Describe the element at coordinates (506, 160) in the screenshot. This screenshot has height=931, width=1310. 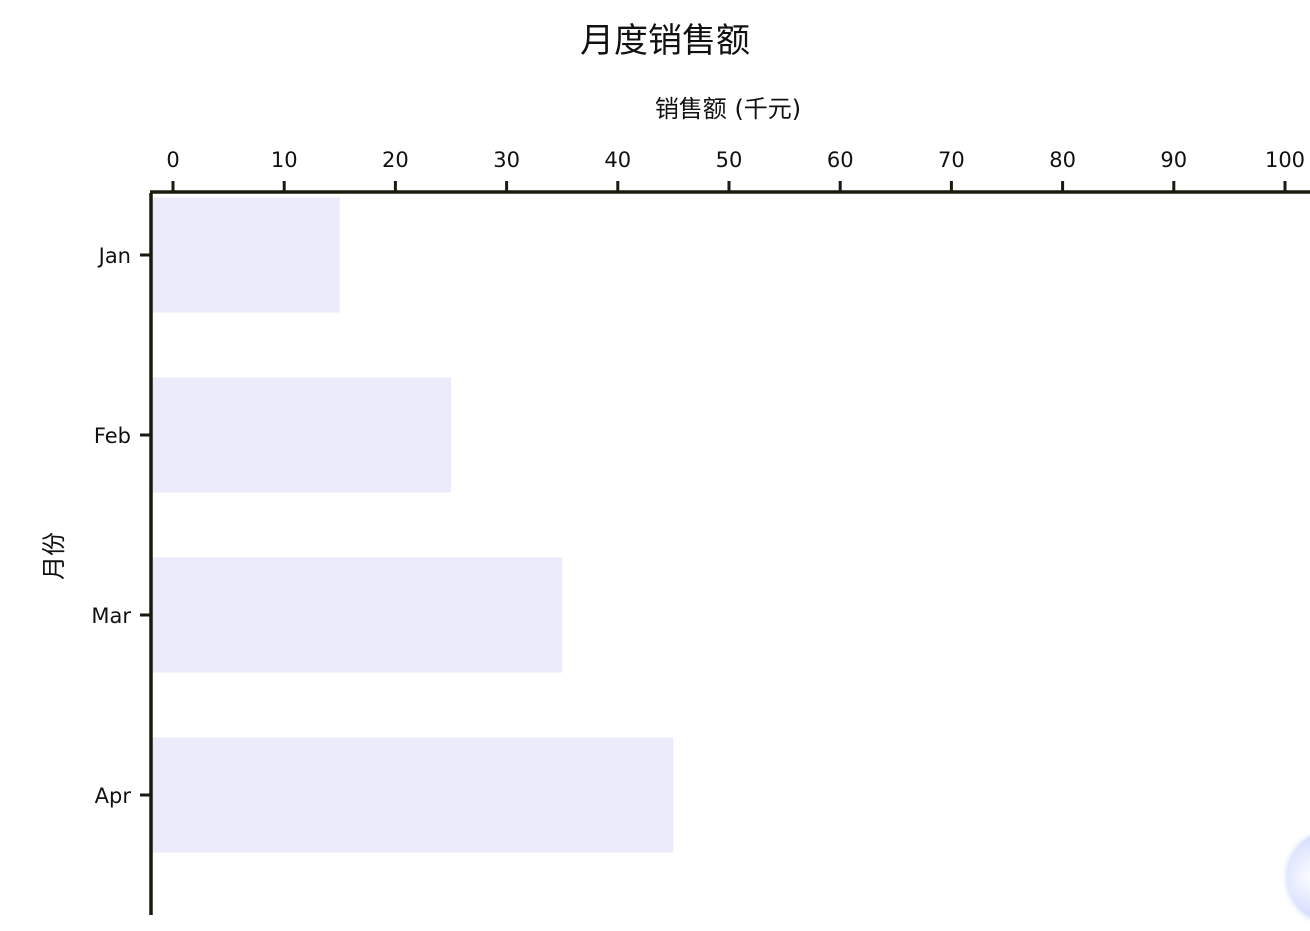
I see `x-tick-label: 30` at that location.